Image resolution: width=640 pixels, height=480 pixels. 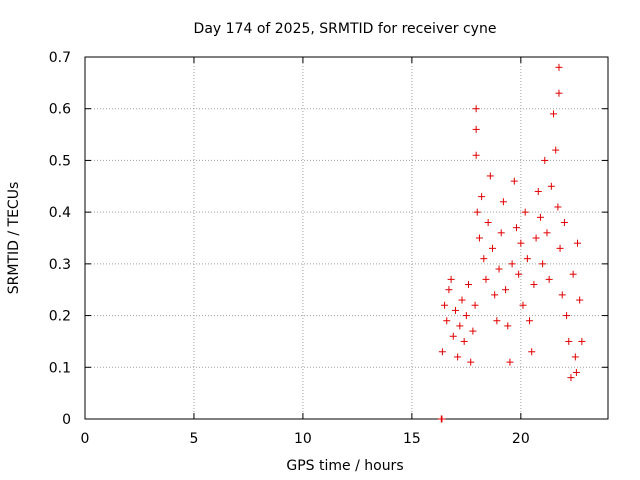 What do you see at coordinates (521, 439) in the screenshot?
I see `x-tick-label: 20` at bounding box center [521, 439].